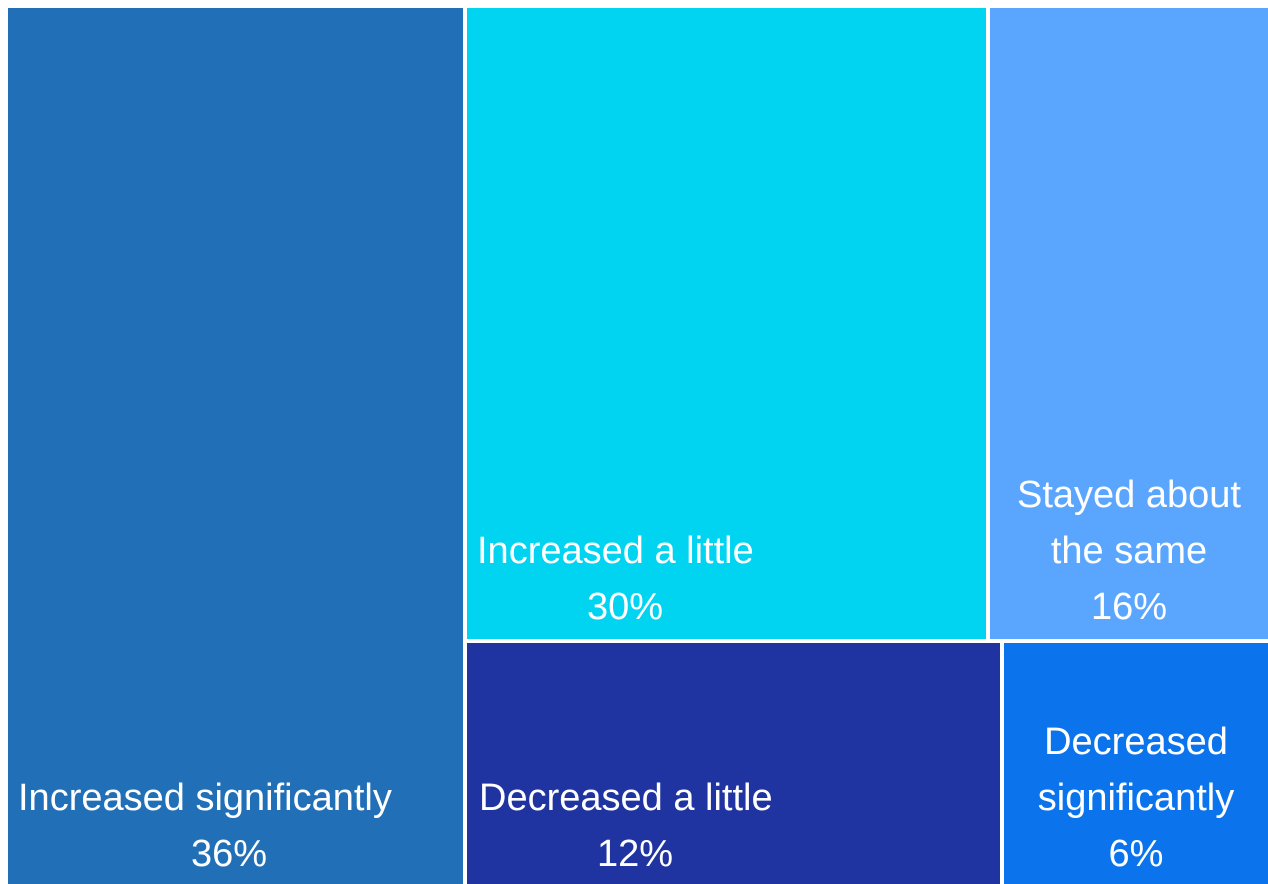 This screenshot has width=1268, height=884. What do you see at coordinates (626, 798) in the screenshot?
I see `tile-category-label: Decreased a little` at bounding box center [626, 798].